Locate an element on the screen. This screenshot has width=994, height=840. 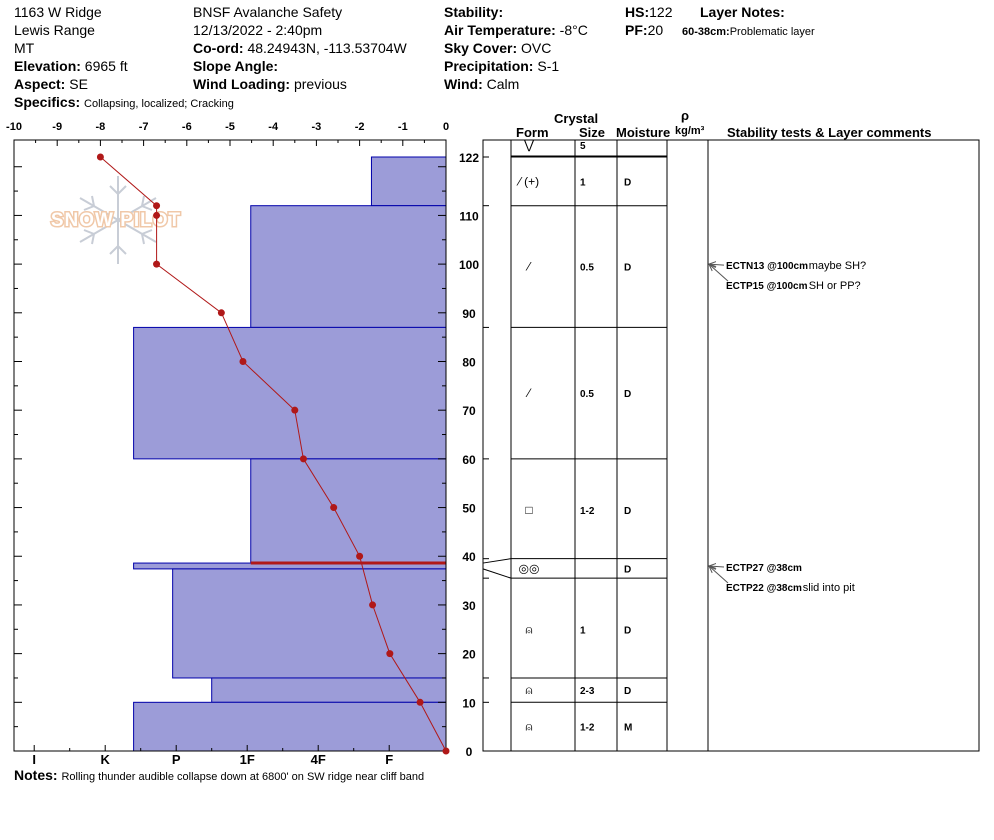
organization: BNSF Avalanche Safety is located at coordinates (268, 12).